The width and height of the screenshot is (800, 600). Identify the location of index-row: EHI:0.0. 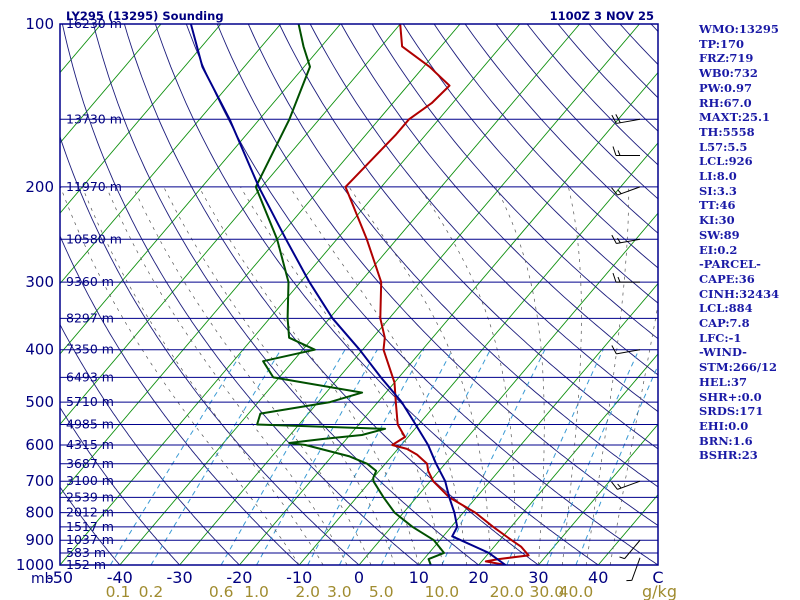
(724, 425).